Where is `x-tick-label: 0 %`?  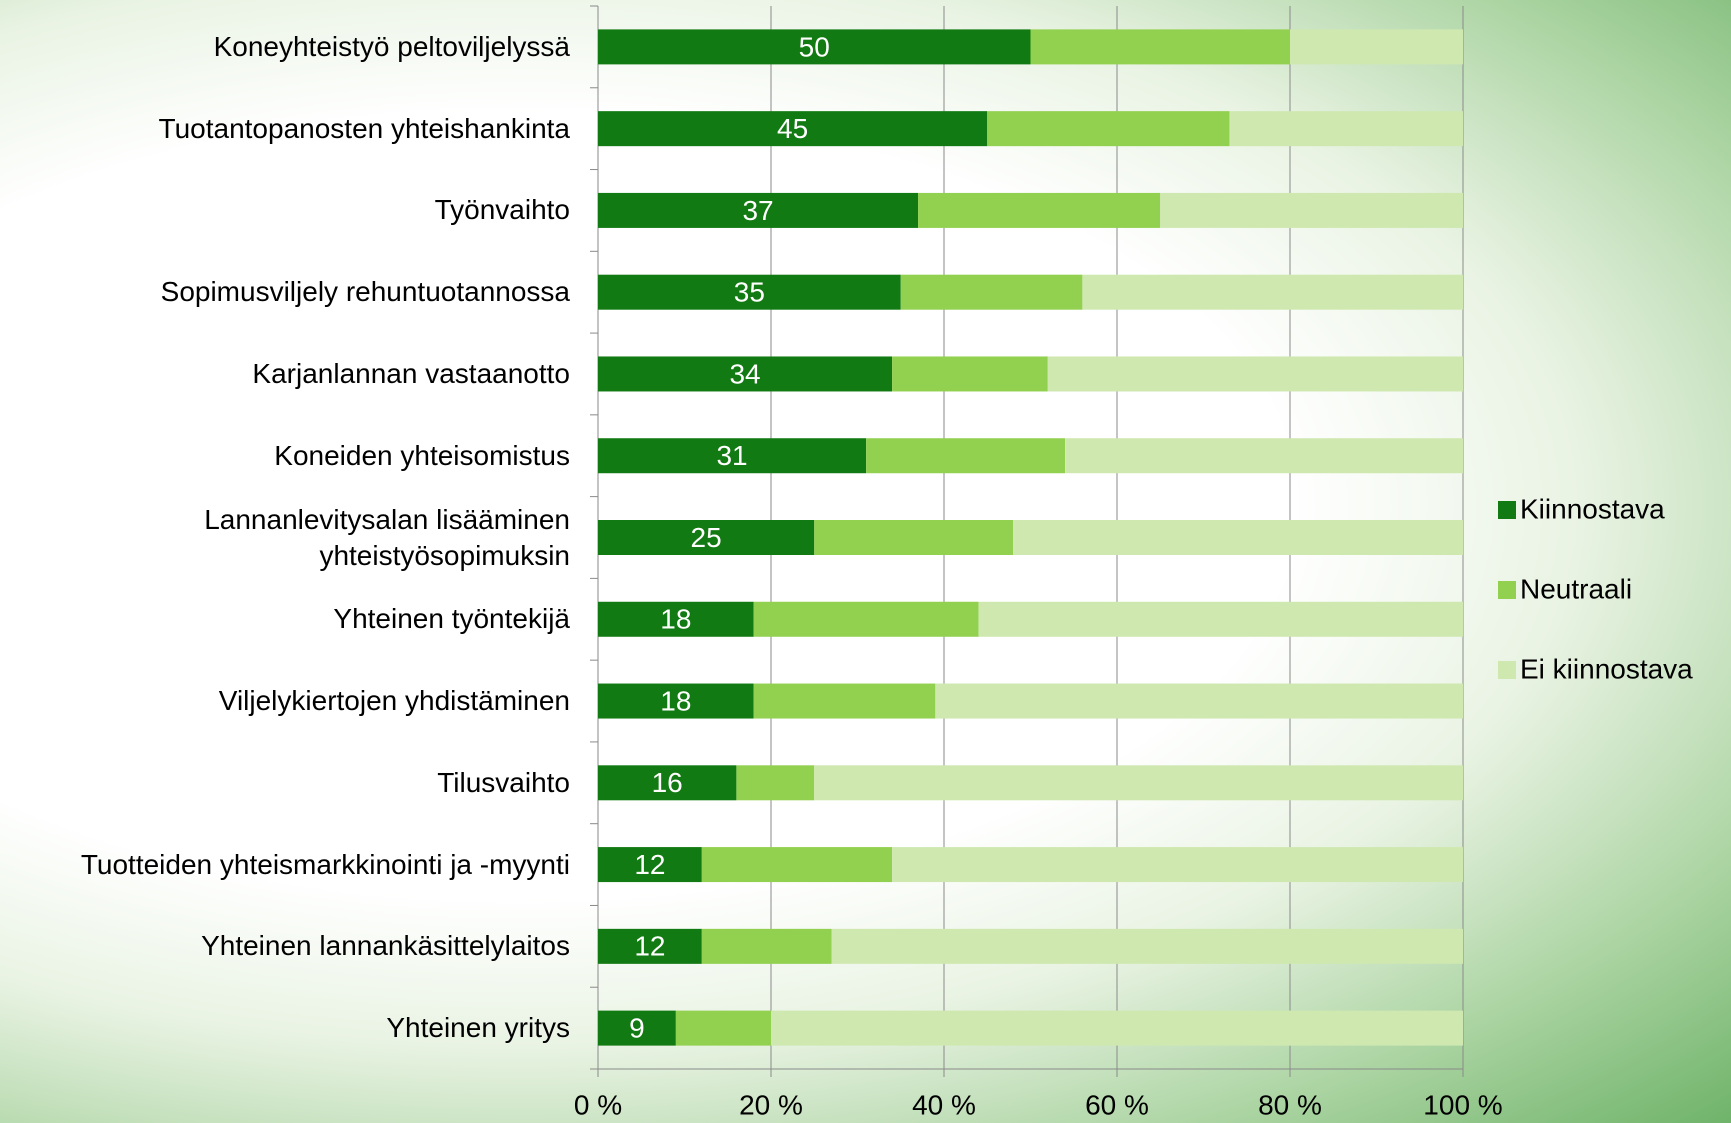 x-tick-label: 0 % is located at coordinates (598, 1104).